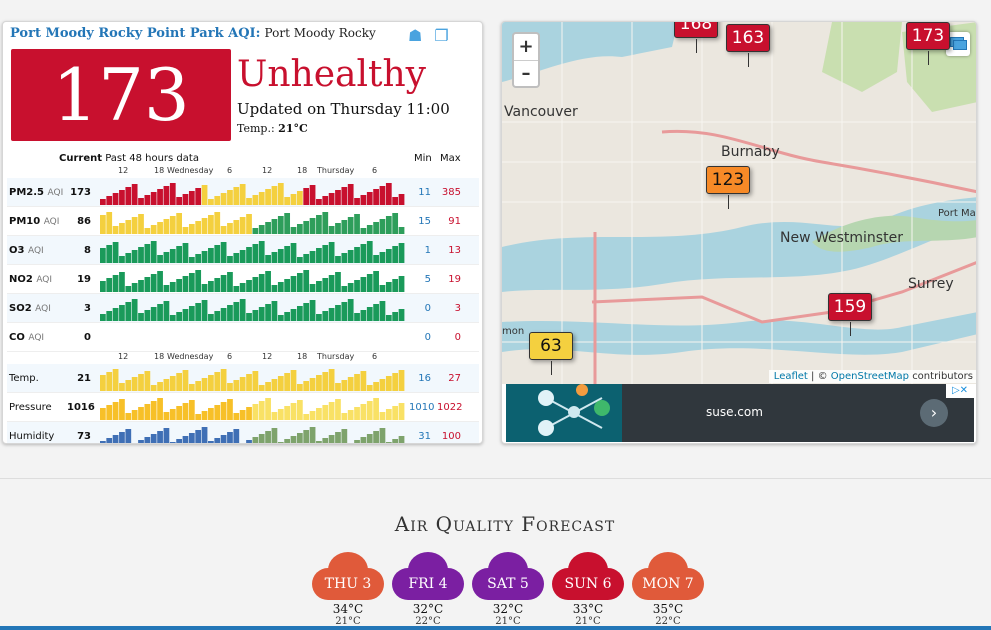 Image resolution: width=991 pixels, height=630 pixels. I want to click on forecast-day: SAT 5 32°C 21°C, so click(508, 589).